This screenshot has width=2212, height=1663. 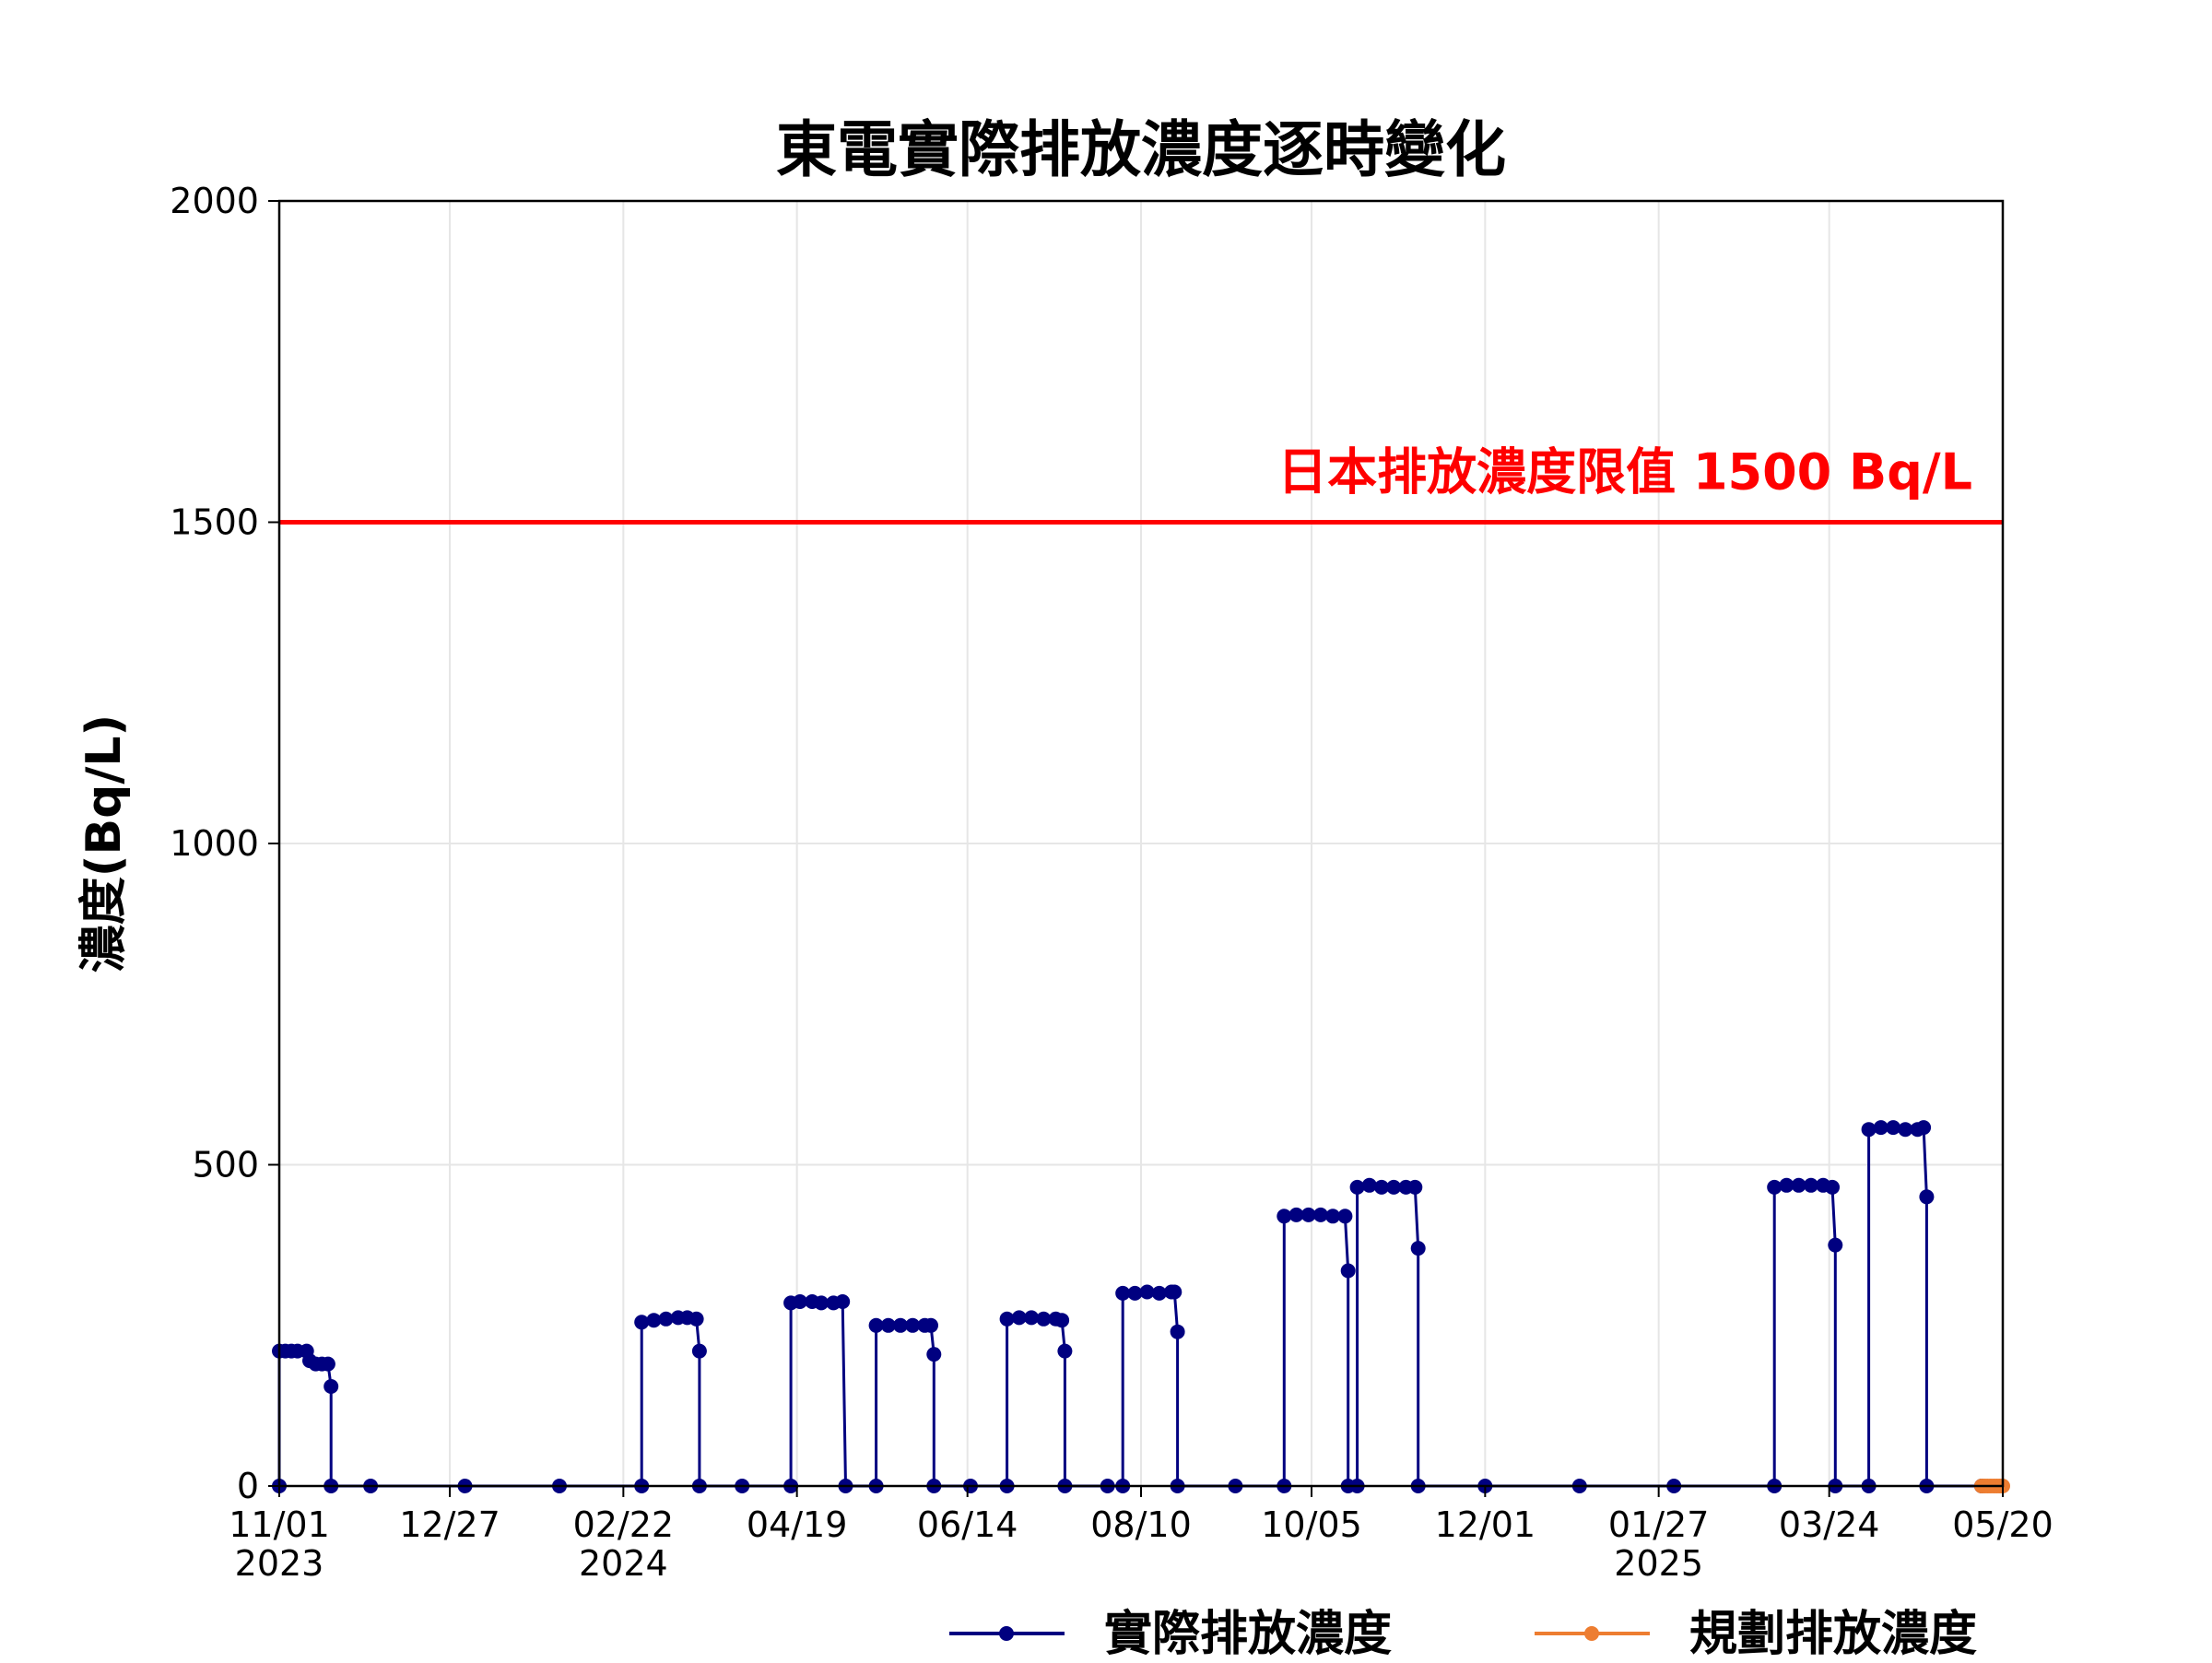 I want to click on y-tick-label: 500, so click(x=225, y=1165).